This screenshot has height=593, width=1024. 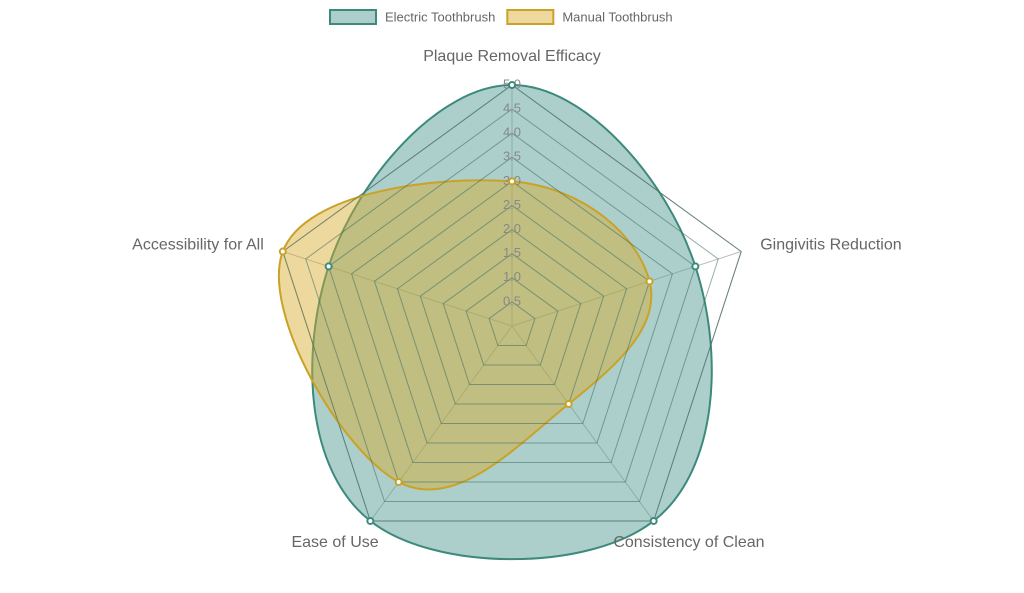 I want to click on r-tick-label: 4.5, so click(x=512, y=108).